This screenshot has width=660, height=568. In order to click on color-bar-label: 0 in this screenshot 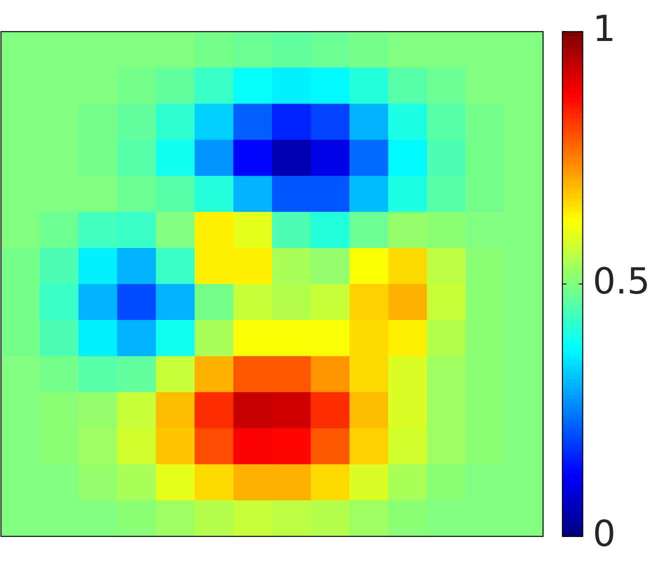, I will do `click(604, 534)`.